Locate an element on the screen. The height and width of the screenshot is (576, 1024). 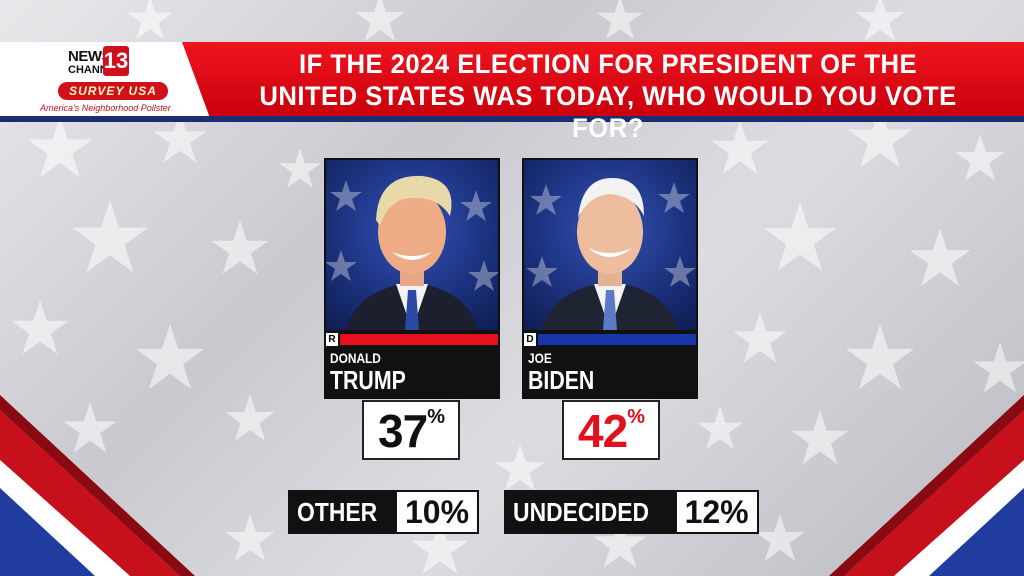
undecided-label: UNDECIDED is located at coordinates (581, 512).